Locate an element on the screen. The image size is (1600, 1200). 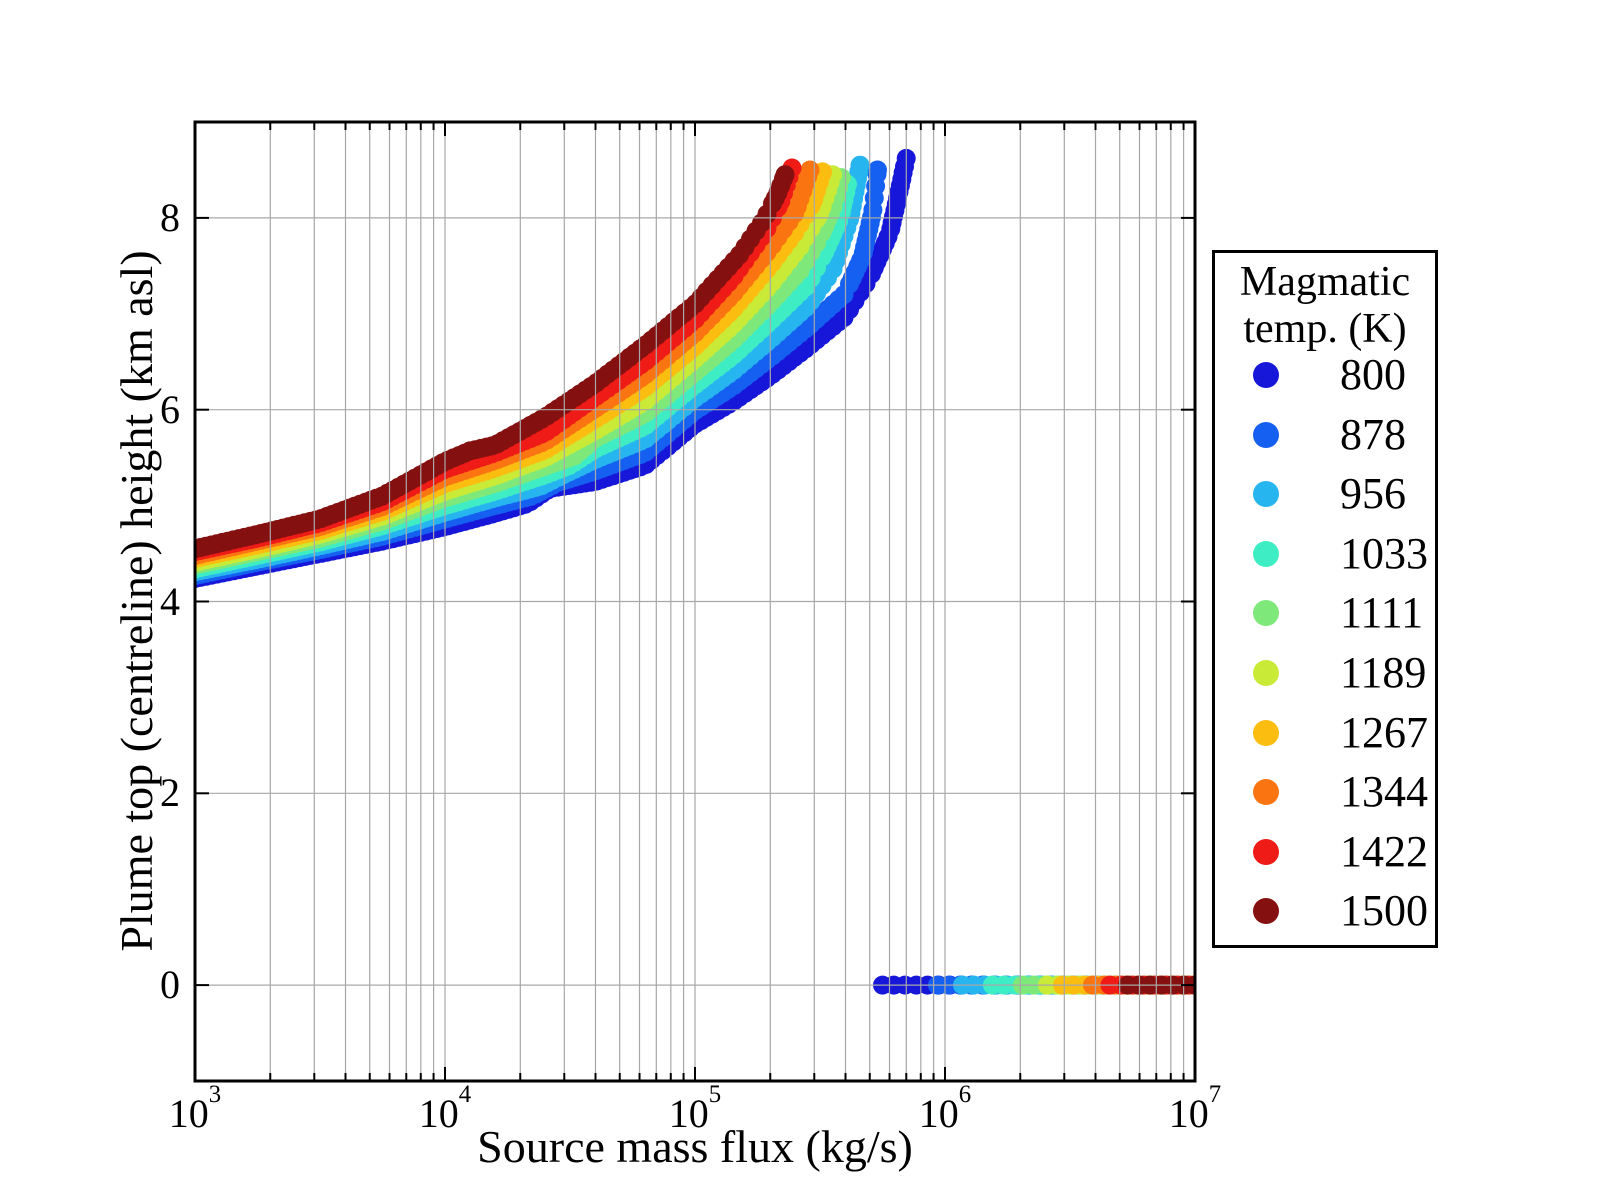
x-tick-label-10^6: 10⁶ is located at coordinates (945, 1108).